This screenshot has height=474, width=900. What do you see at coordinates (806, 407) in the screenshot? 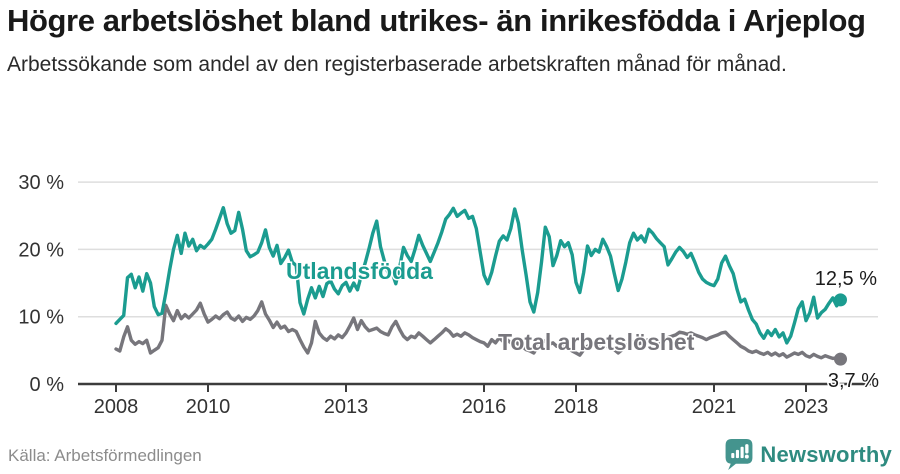
I see `x-tick-label-2023: 2023` at bounding box center [806, 407].